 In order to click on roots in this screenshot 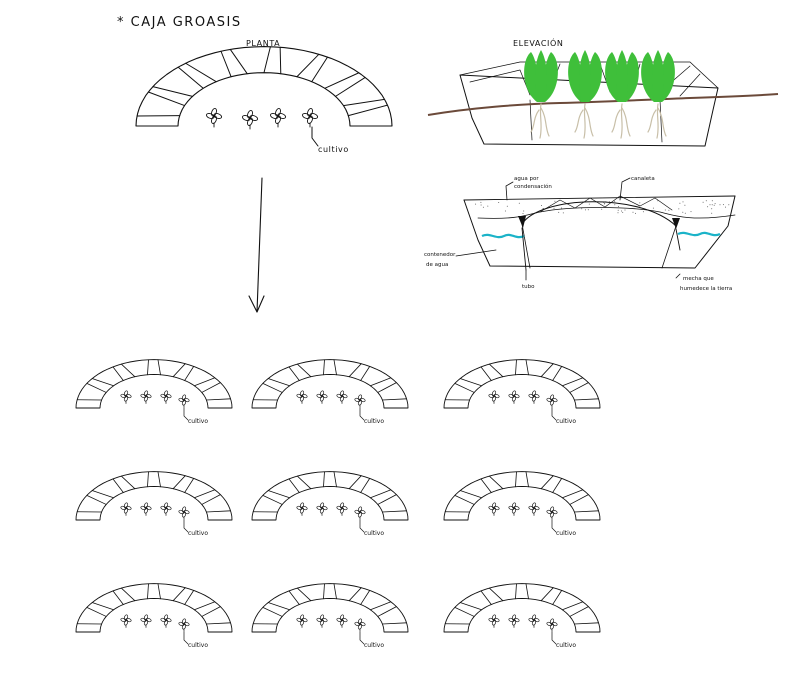, I will do `click(598, 121)`.